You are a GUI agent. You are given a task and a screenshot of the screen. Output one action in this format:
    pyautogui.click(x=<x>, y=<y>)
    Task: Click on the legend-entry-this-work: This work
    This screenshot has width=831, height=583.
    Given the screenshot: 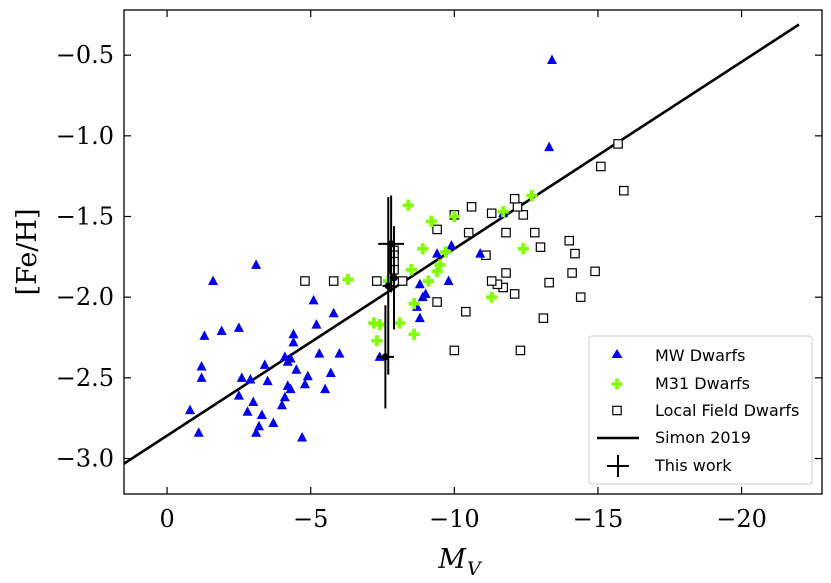 What is the action you would take?
    pyautogui.click(x=669, y=466)
    